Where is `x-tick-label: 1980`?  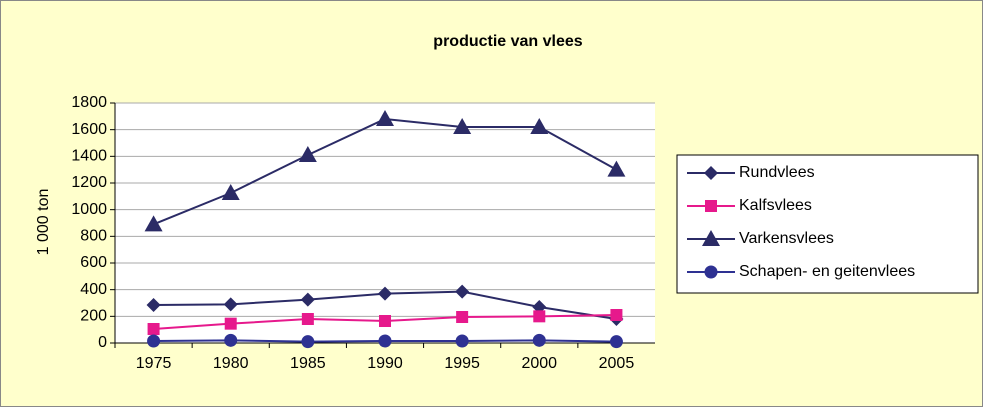
x-tick-label: 1980 is located at coordinates (231, 363).